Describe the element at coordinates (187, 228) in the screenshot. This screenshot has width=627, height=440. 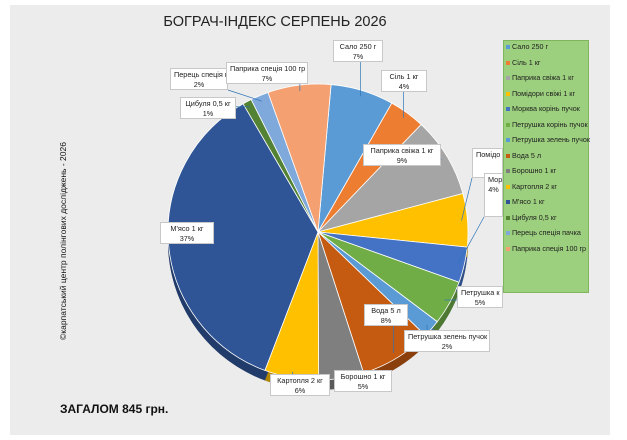
I see `slice-label-name: М'ясо 1 кг` at that location.